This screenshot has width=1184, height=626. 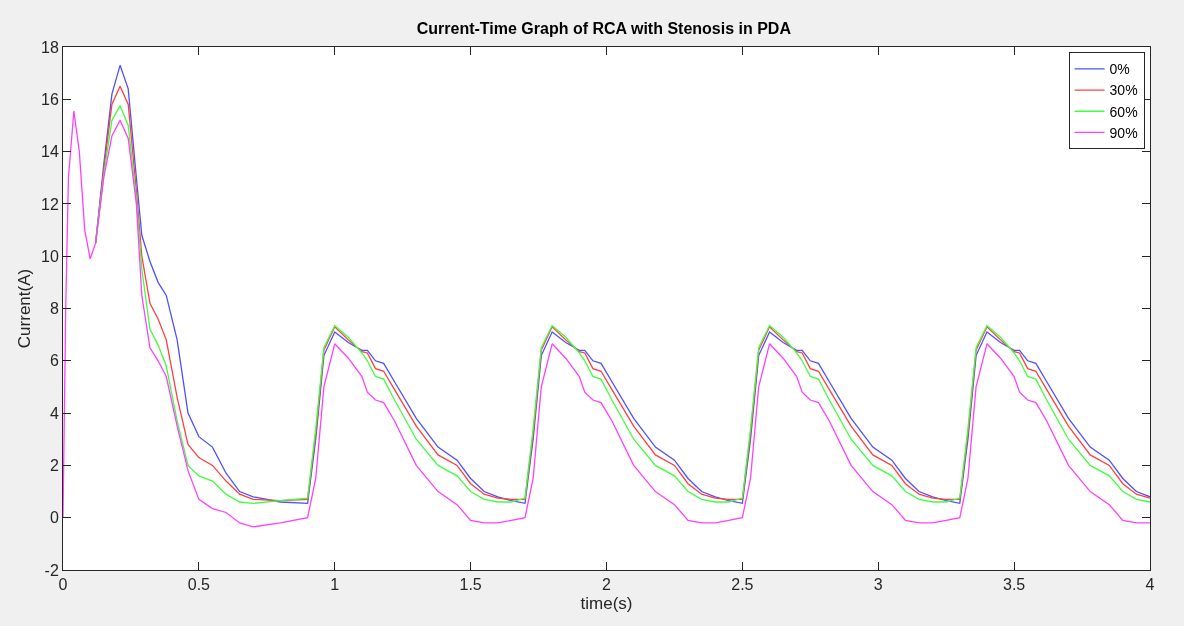 I want to click on y-tick-label: 4, so click(x=54, y=413).